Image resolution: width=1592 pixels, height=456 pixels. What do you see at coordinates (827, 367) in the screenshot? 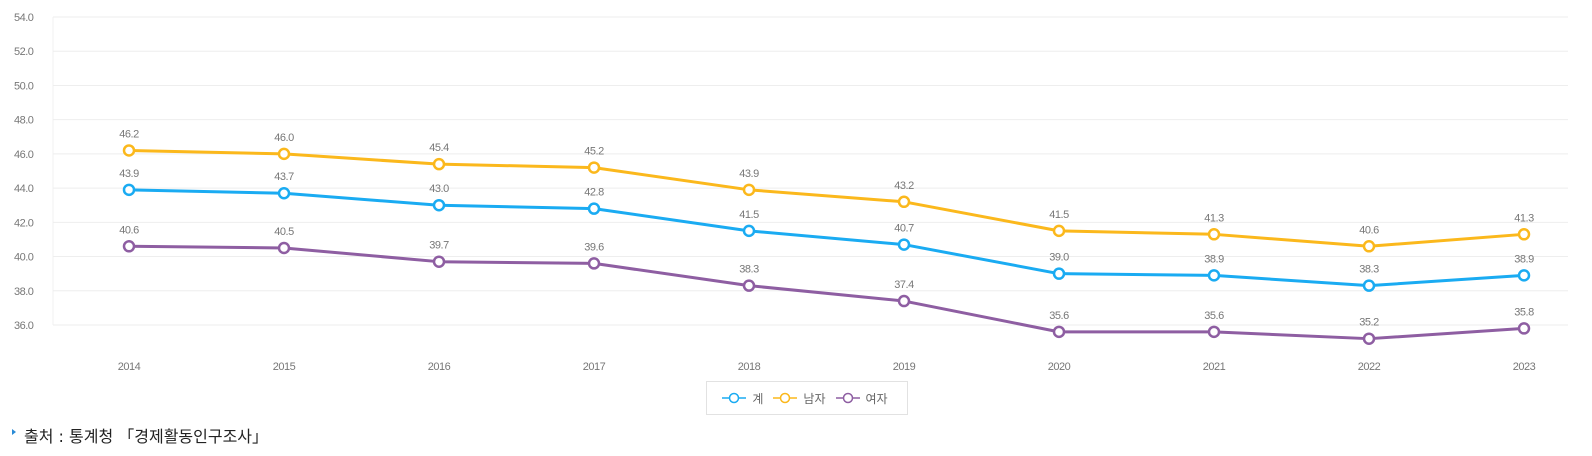
I see `x-axis: 2014 2015 2016 2017 2018 2019 2020 2021 2022 2023` at bounding box center [827, 367].